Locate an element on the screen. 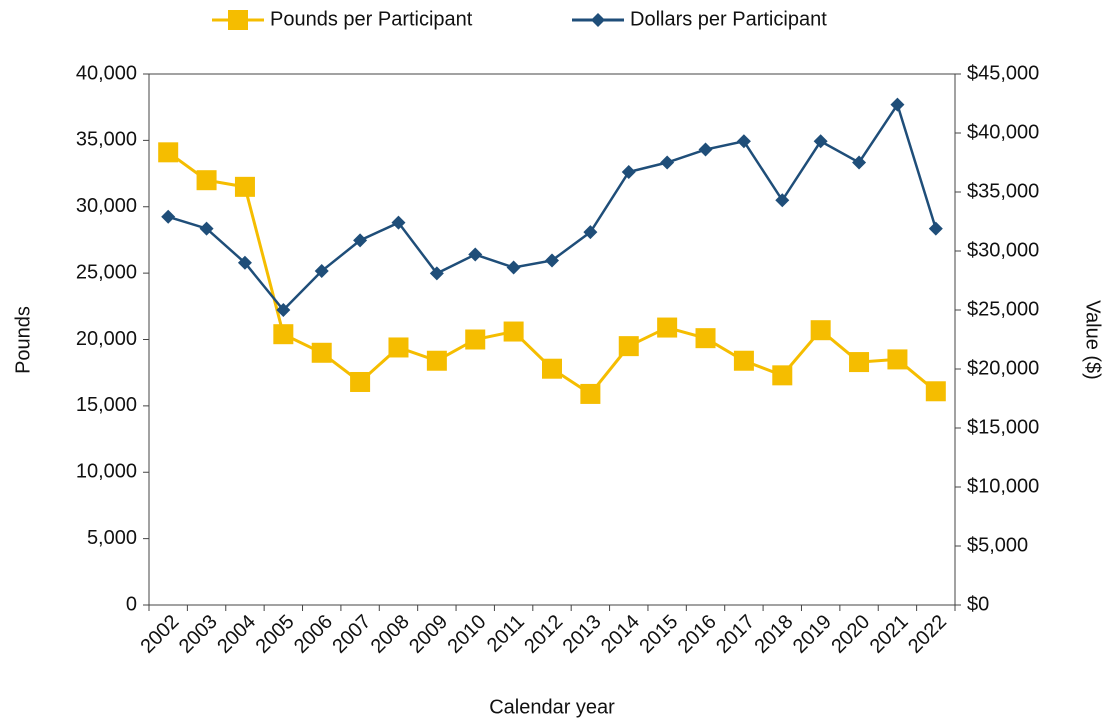 This screenshot has width=1114, height=726. y-tick-label: 15,000 is located at coordinates (106, 405).